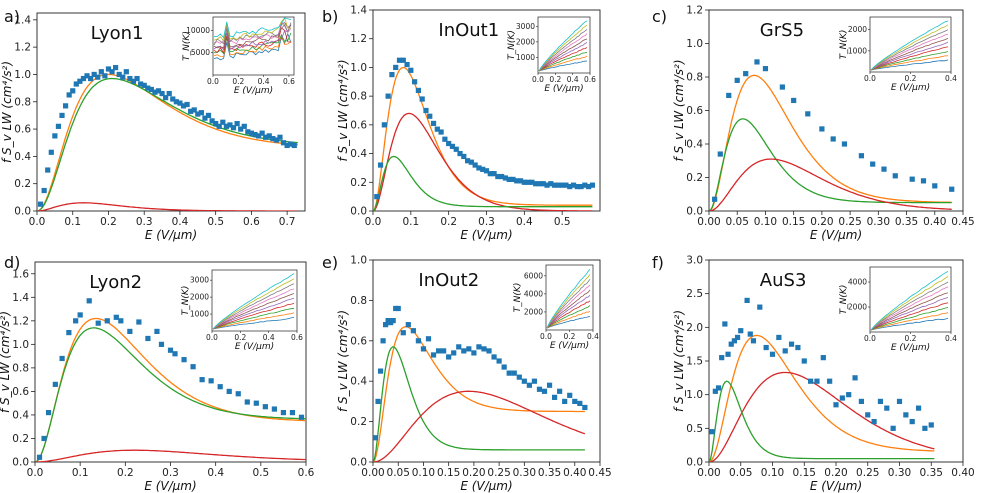 The image size is (981, 493). I want to click on y-tick-label: 1.0, so click(694, 395).